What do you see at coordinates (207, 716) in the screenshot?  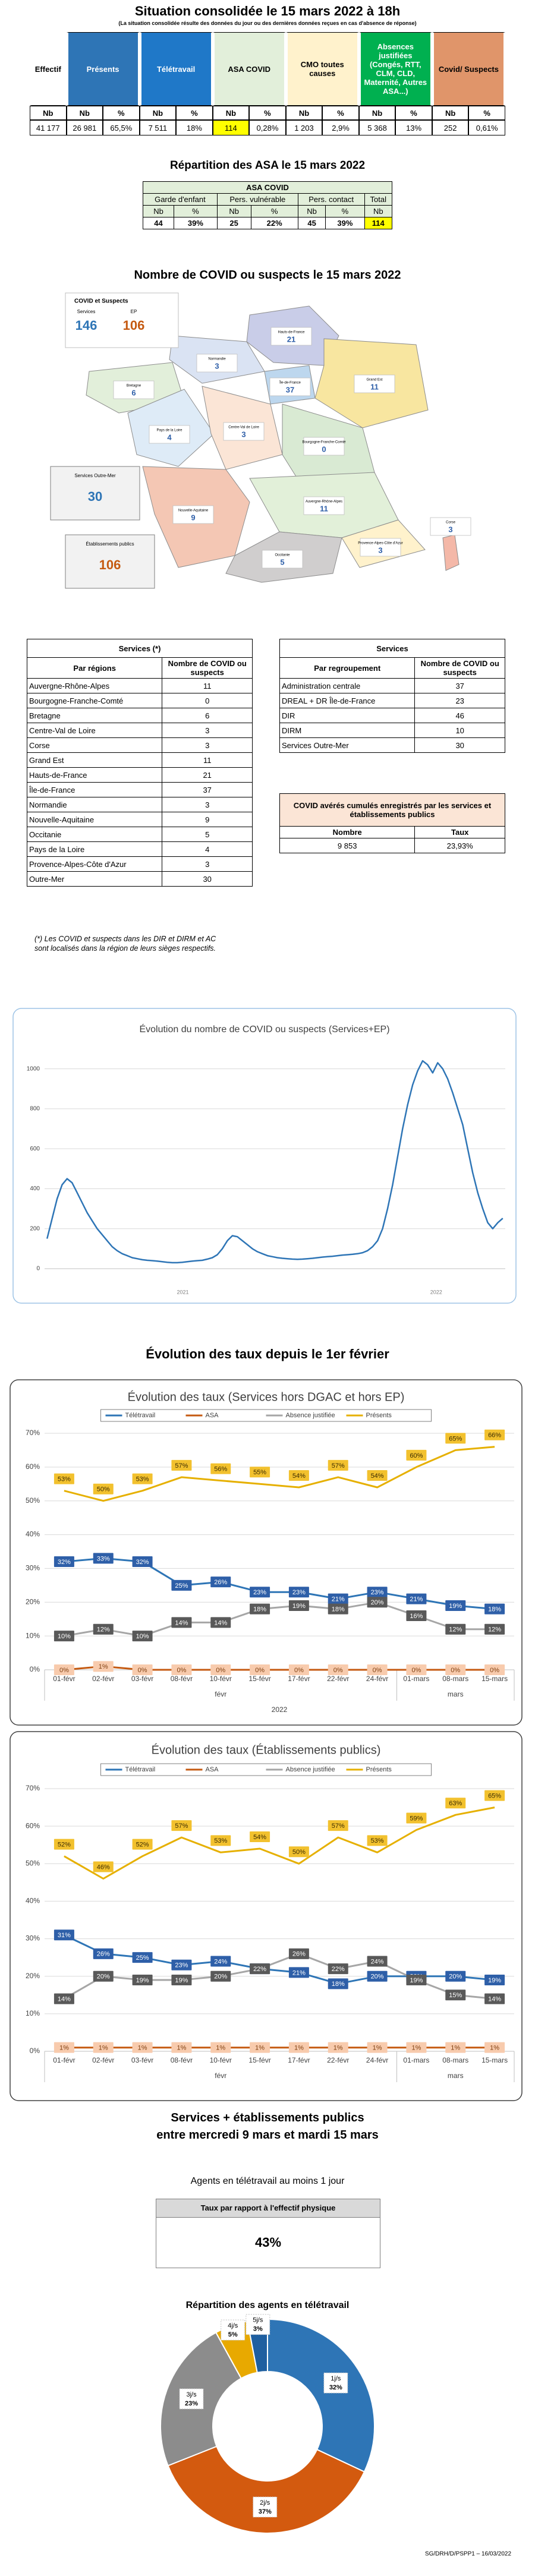 I see `cell-value: 6` at bounding box center [207, 716].